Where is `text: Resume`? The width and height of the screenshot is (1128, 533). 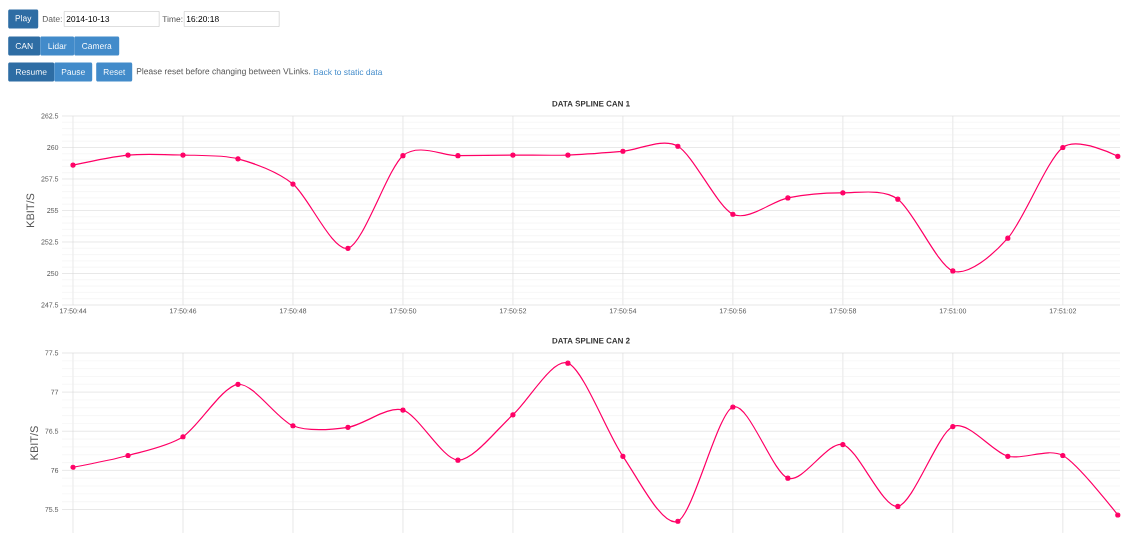 text: Resume is located at coordinates (31, 72).